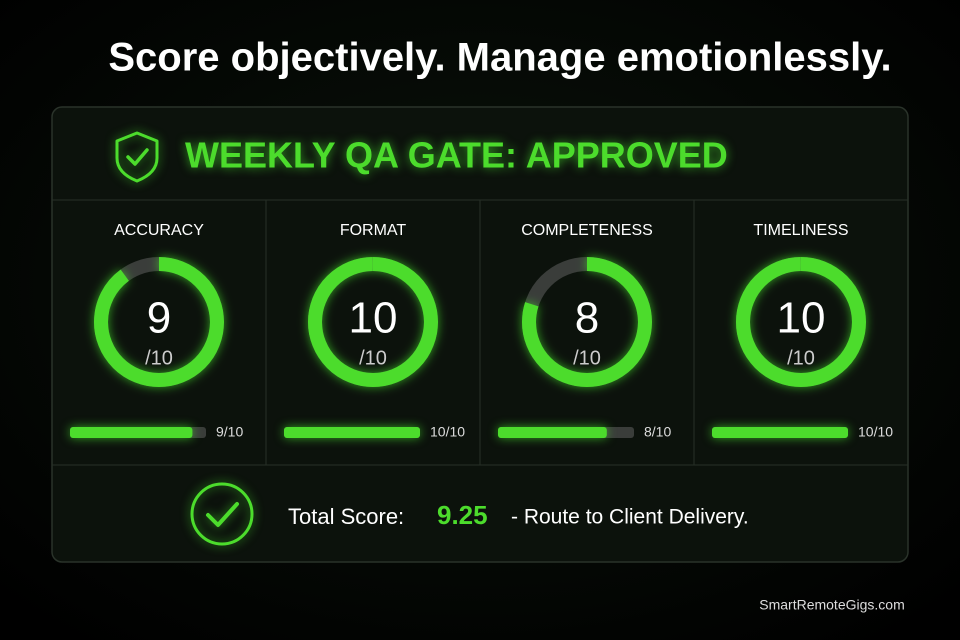 The width and height of the screenshot is (960, 640). What do you see at coordinates (630, 517) in the screenshot?
I see `total-note: - Route to Client Delivery.` at bounding box center [630, 517].